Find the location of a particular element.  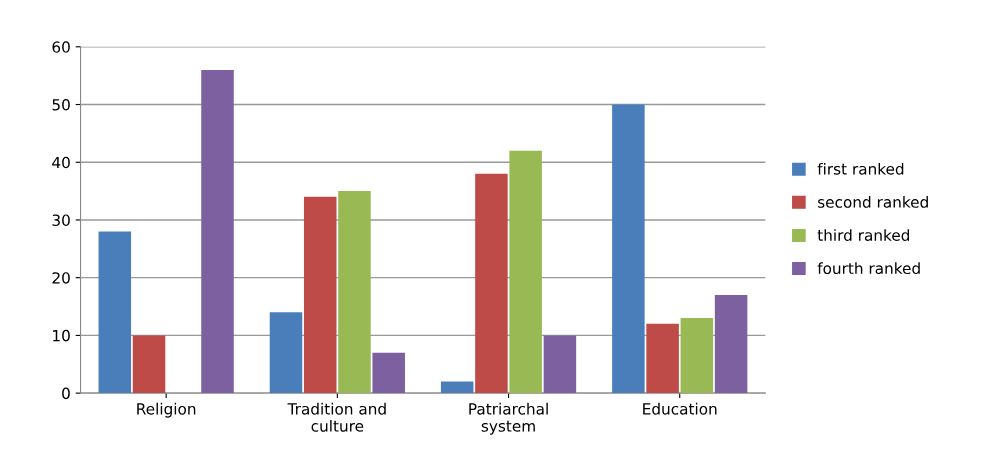

y-tick-label: 50 is located at coordinates (61, 104).